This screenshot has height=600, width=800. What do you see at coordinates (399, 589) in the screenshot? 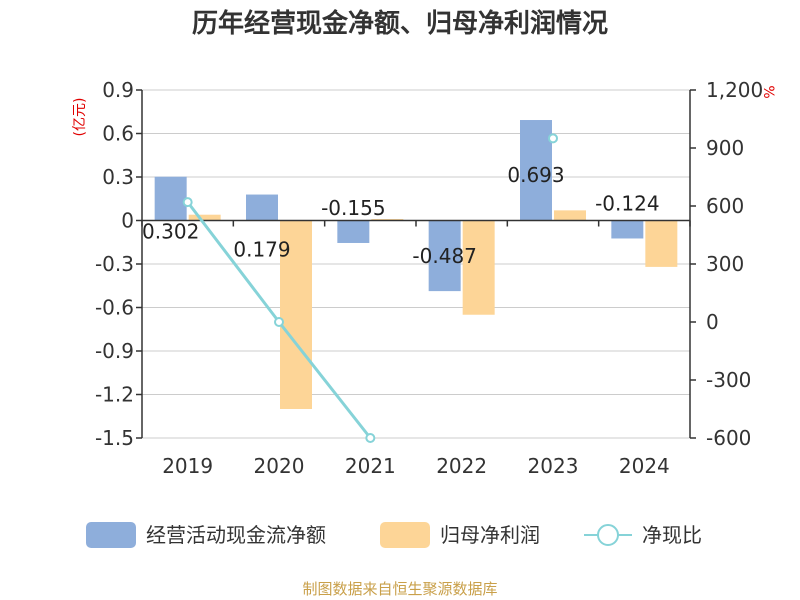
I see `data-source: 制图数据来自恒生聚源数据库` at bounding box center [399, 589].